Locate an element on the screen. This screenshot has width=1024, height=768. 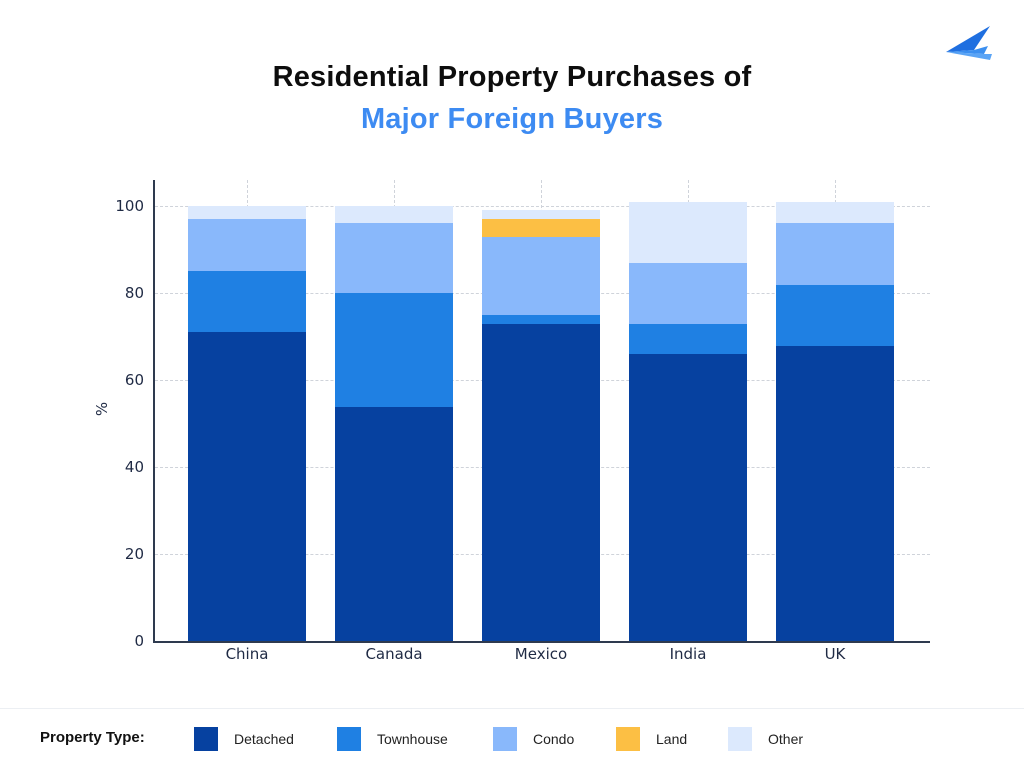
legend-swatch-other is located at coordinates (740, 739).